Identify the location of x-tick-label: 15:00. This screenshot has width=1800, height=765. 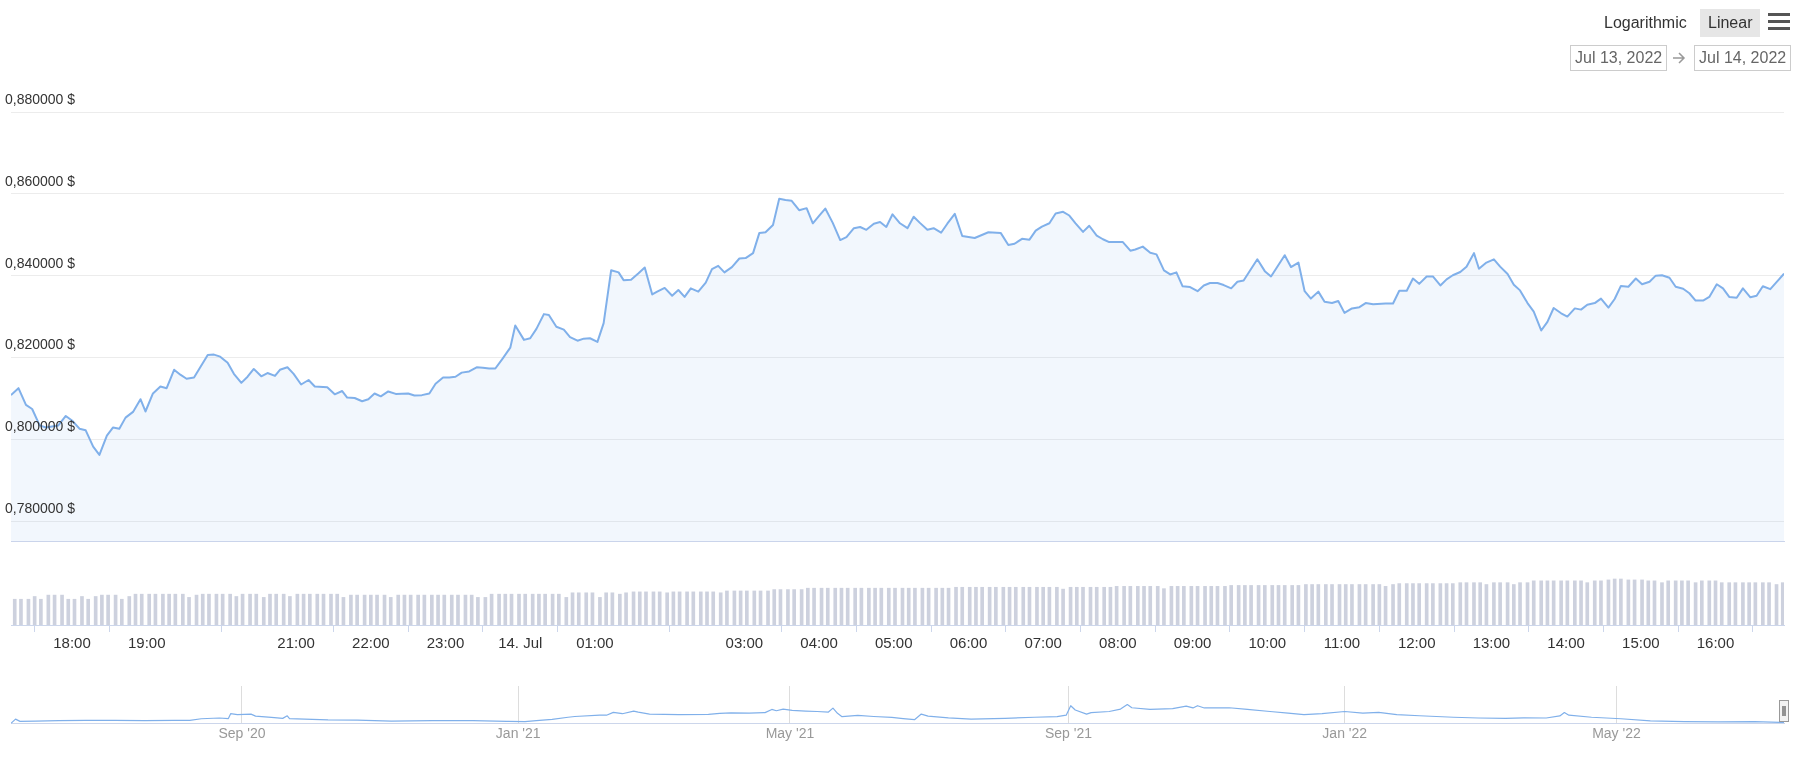
(1641, 643).